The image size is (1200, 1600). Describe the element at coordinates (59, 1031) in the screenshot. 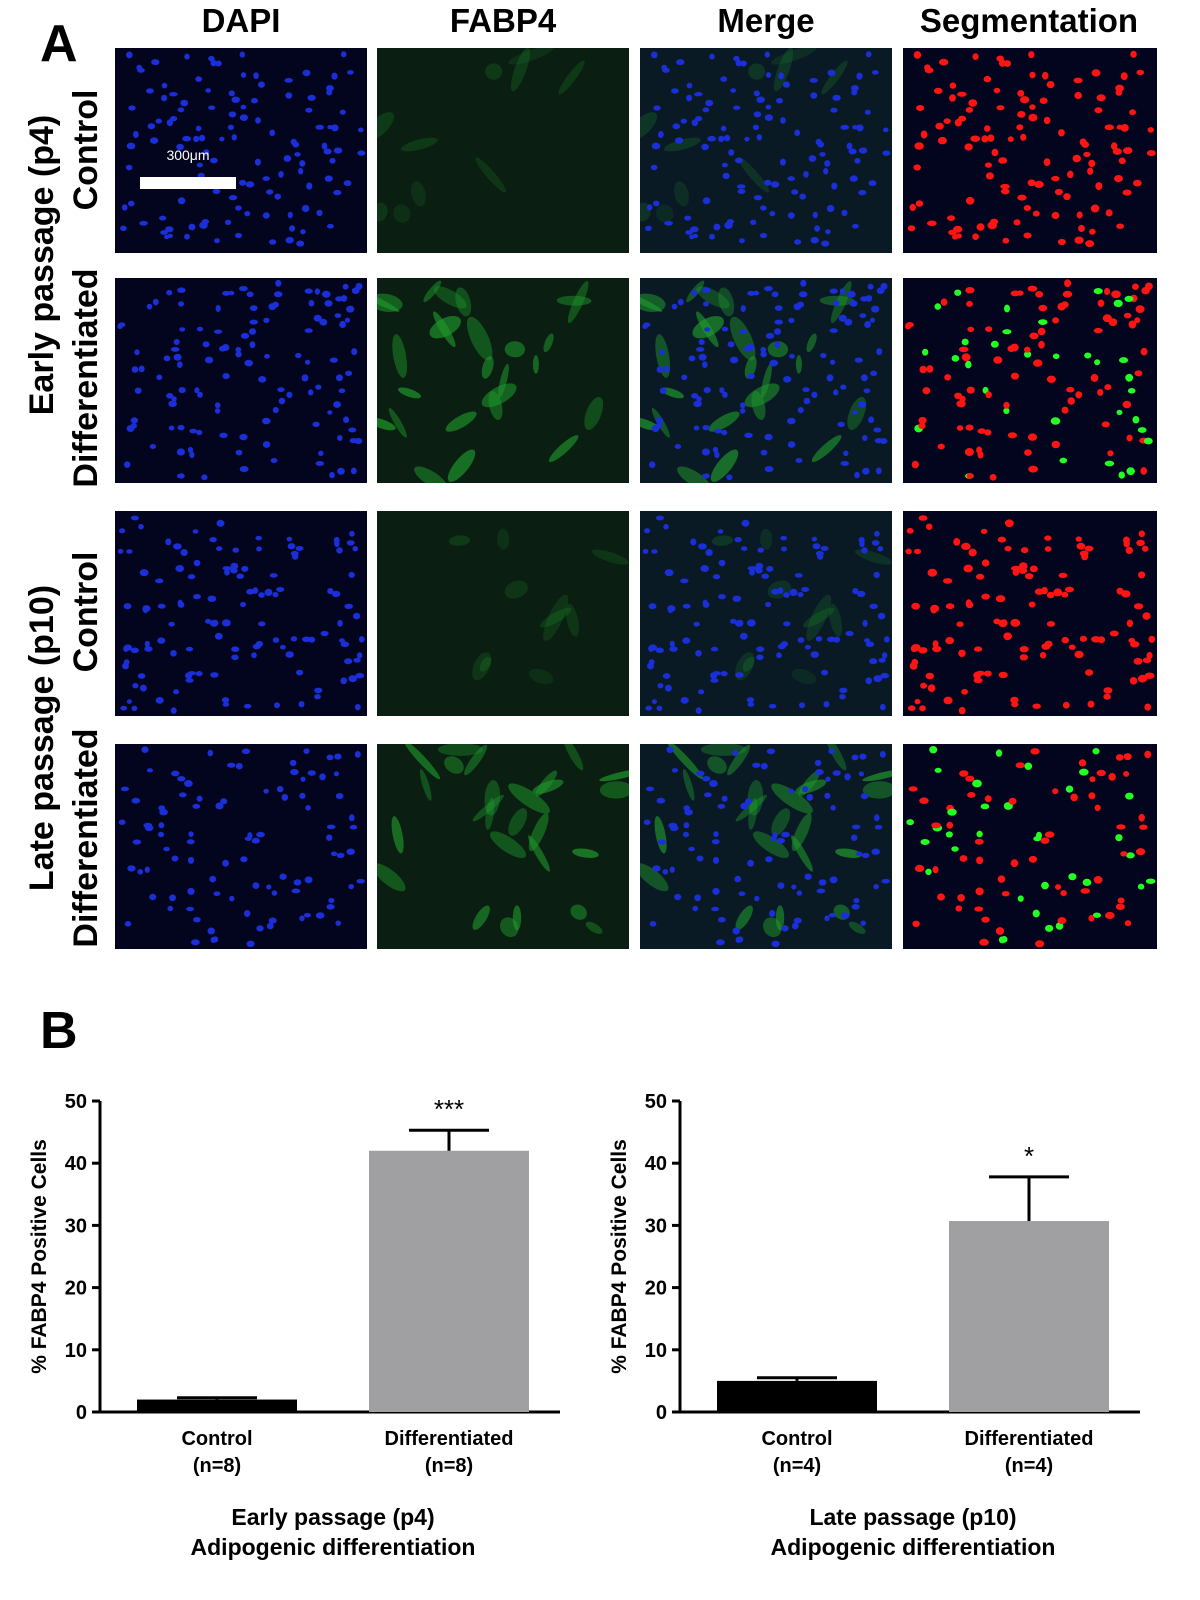

I see `panel-b-label: B` at that location.